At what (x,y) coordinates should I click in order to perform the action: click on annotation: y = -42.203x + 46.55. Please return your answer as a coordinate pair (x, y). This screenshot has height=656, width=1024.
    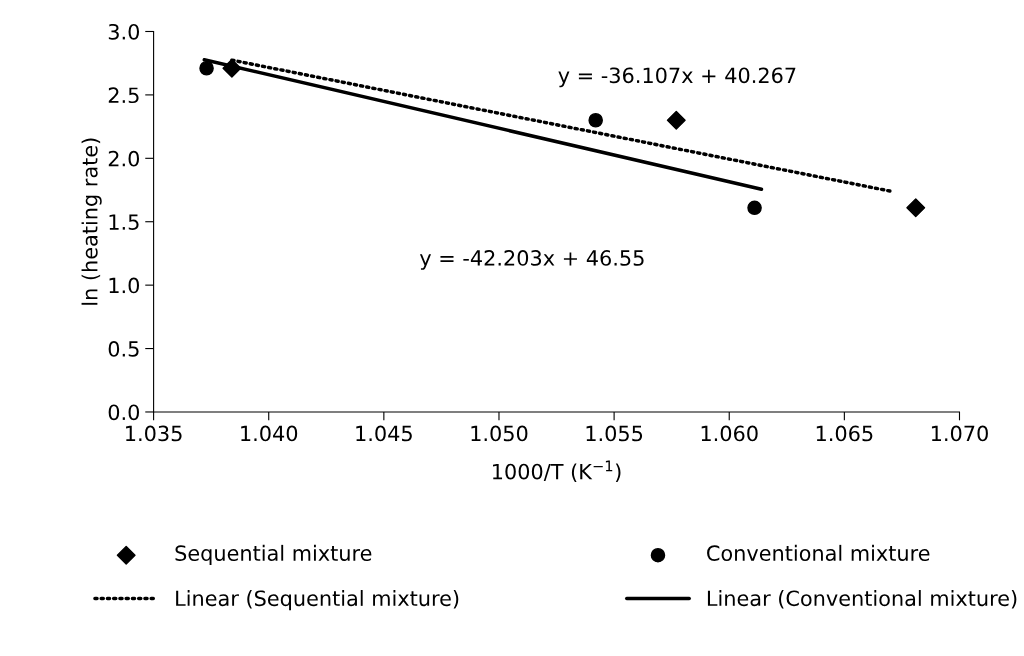
    Looking at the image, I should click on (531, 260).